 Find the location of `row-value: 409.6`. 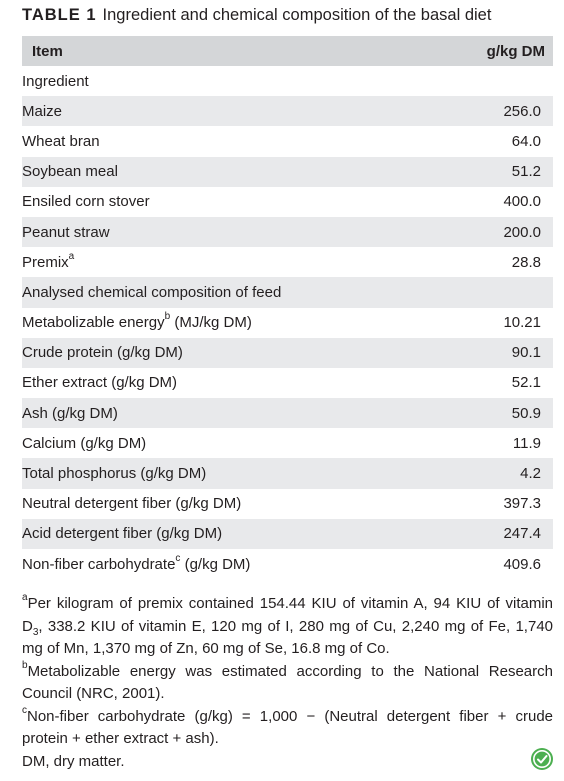

row-value: 409.6 is located at coordinates (522, 564).